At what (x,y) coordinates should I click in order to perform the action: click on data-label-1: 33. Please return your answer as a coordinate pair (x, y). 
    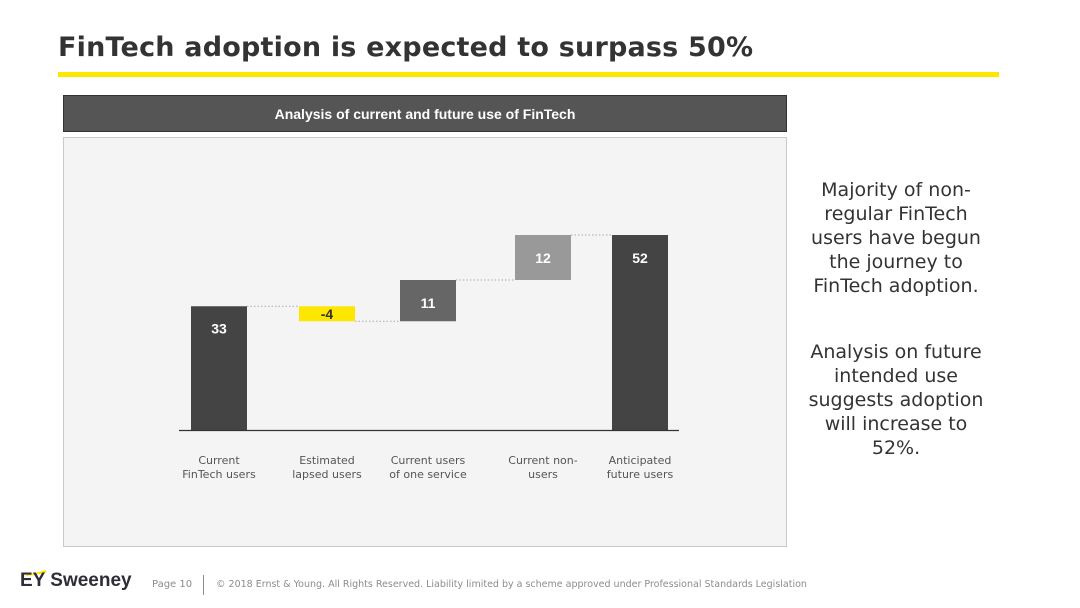
    Looking at the image, I should click on (219, 328).